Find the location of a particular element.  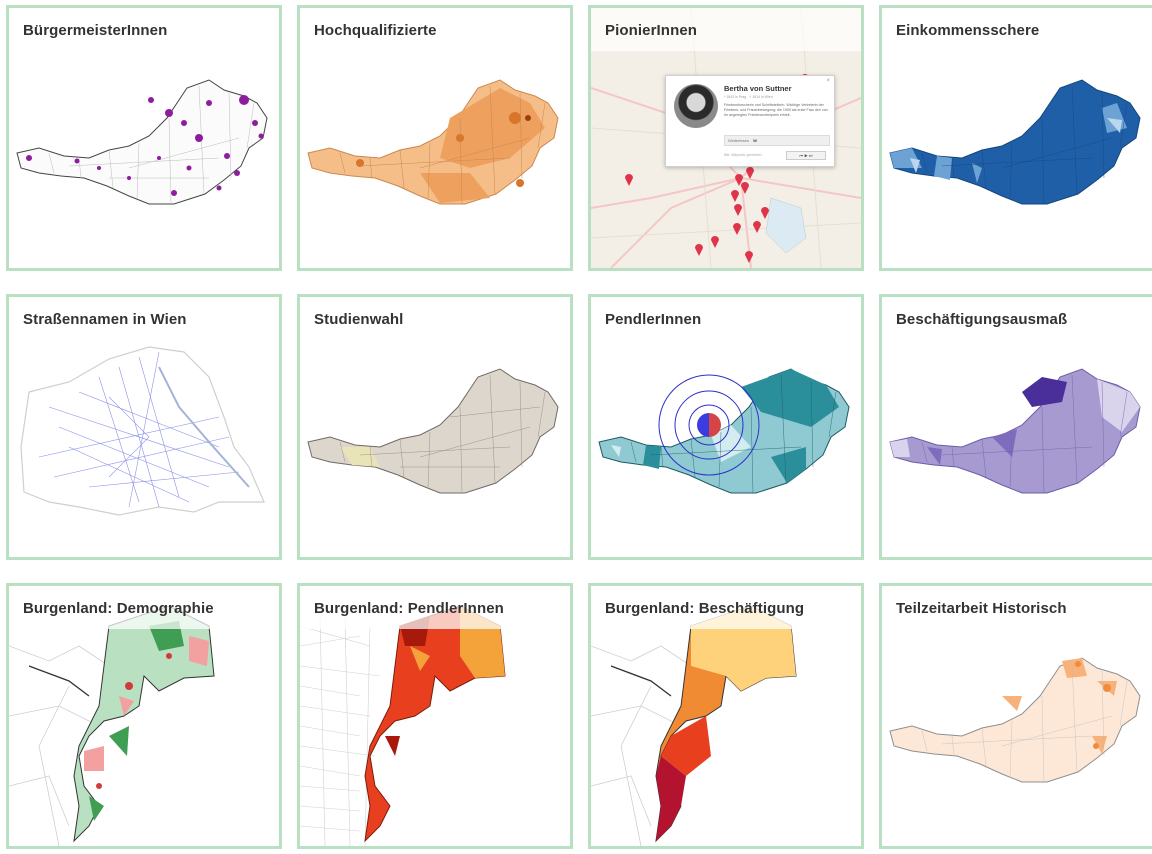

card-title: Straßennamen in Wien is located at coordinates (105, 319).